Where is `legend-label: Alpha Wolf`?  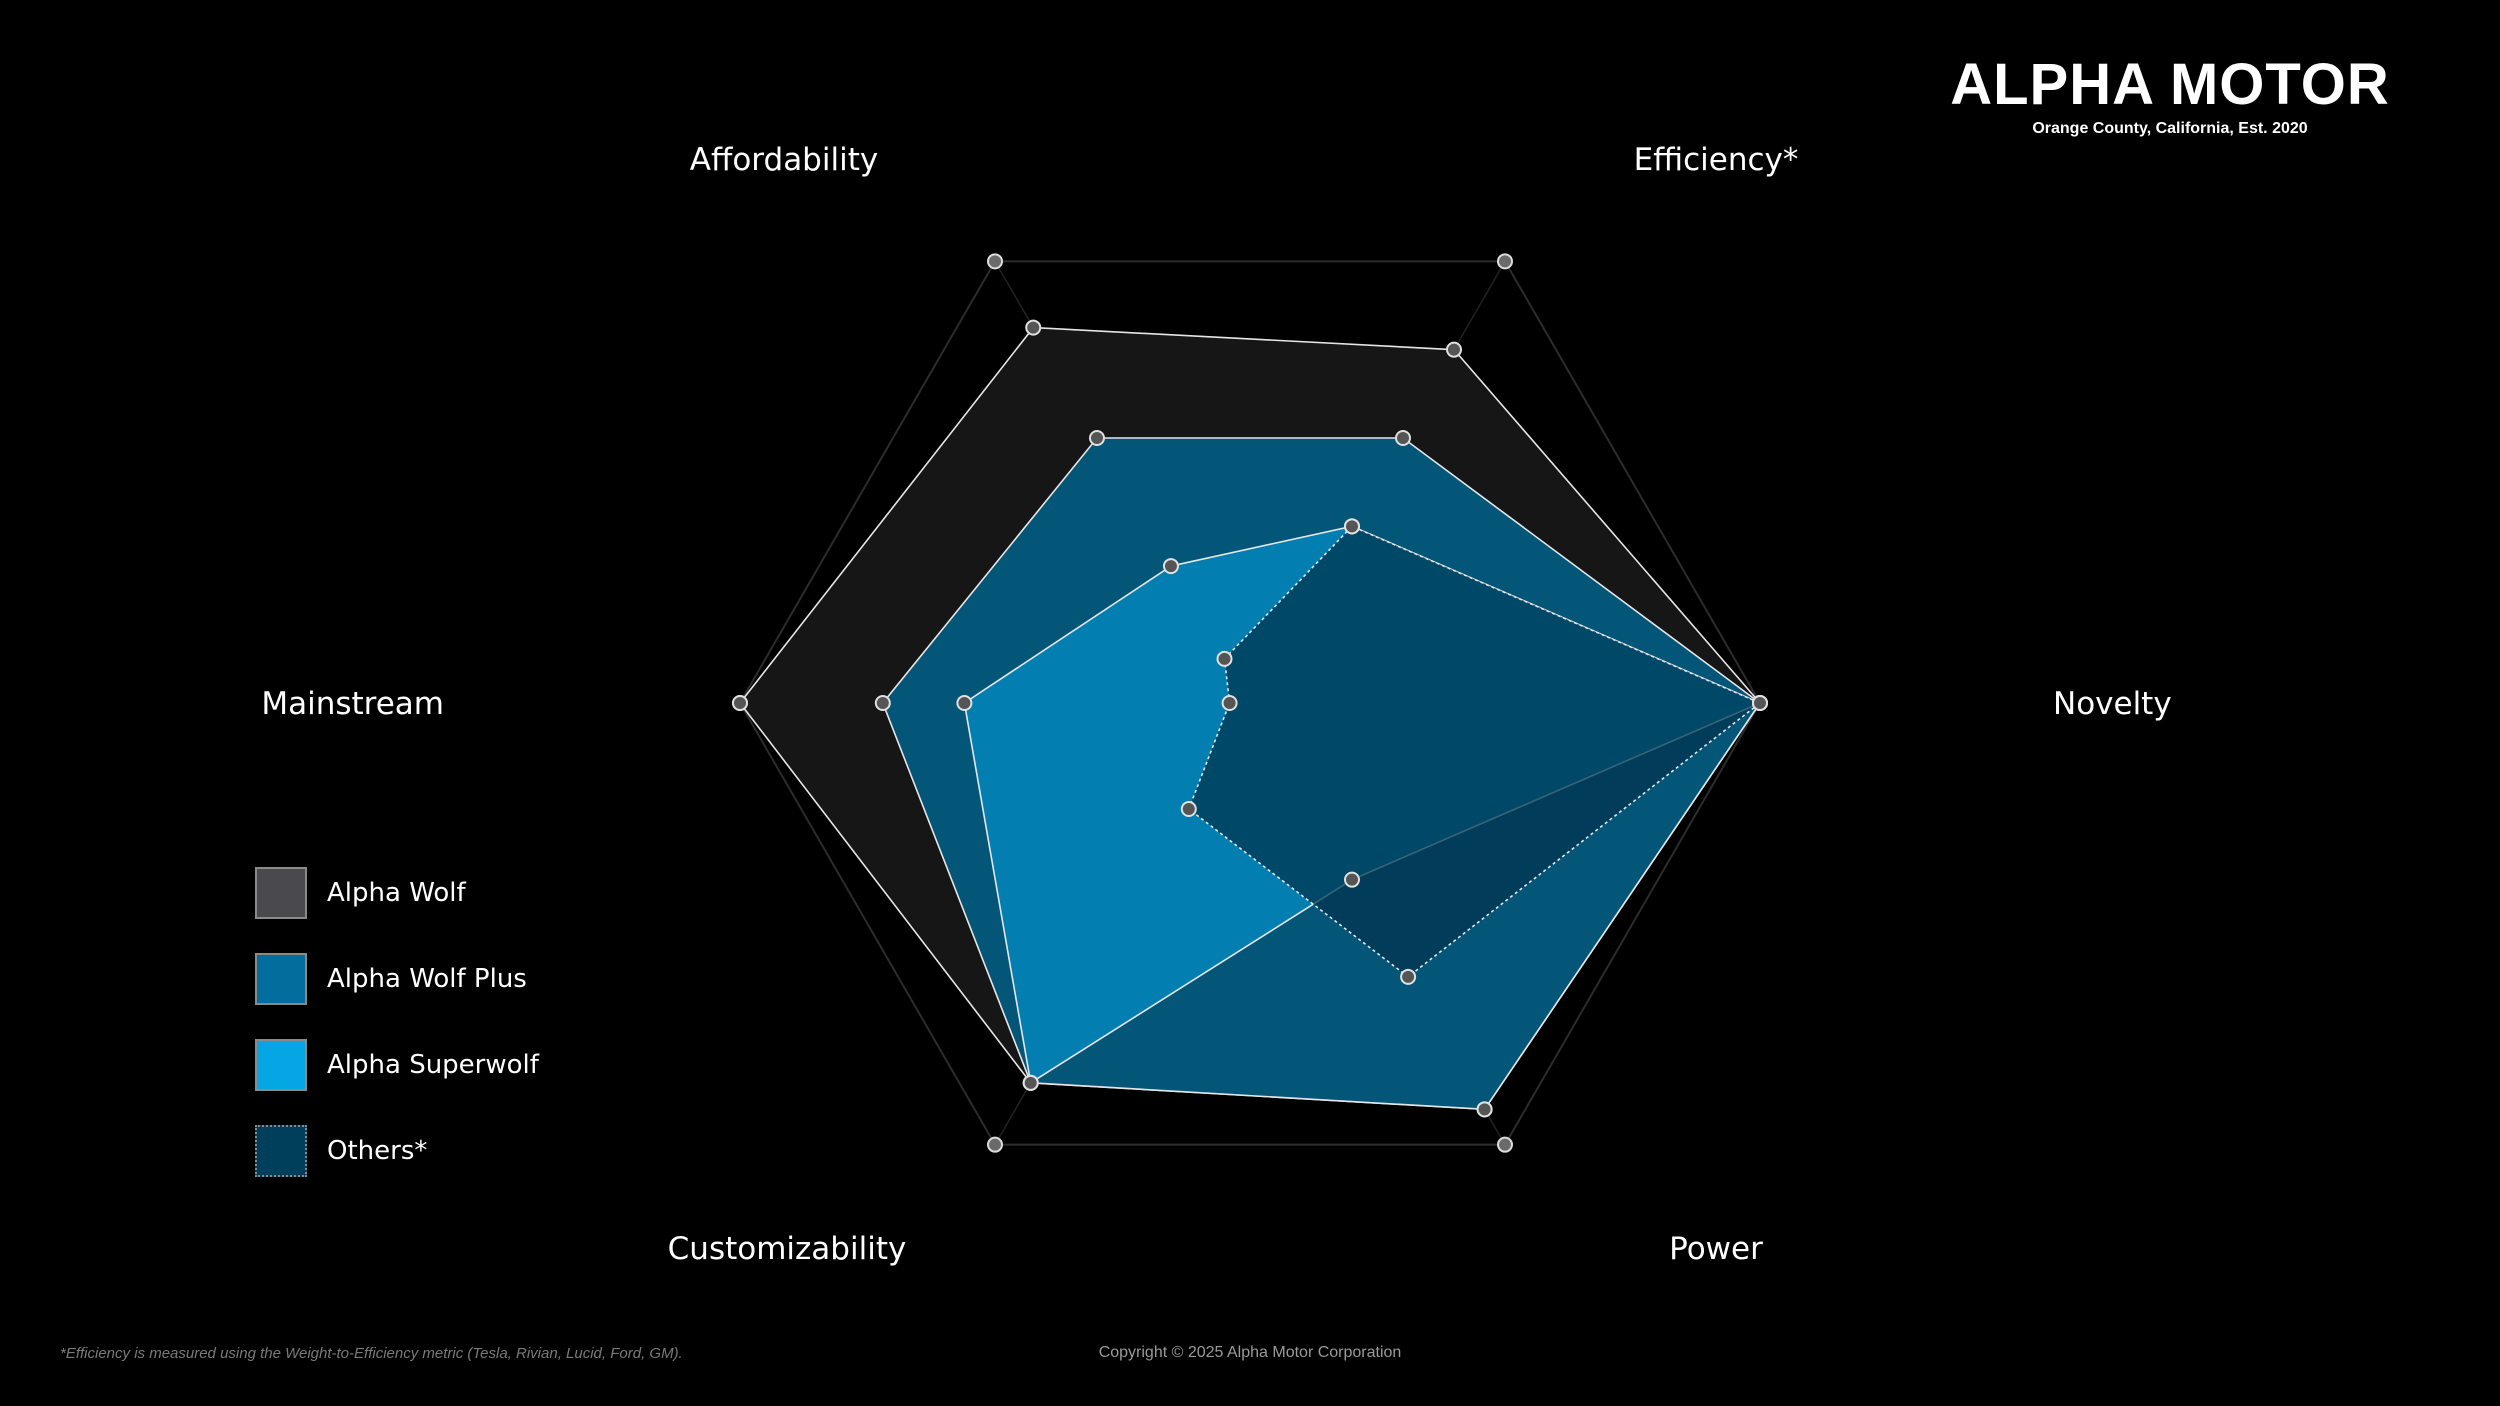
legend-label: Alpha Wolf is located at coordinates (396, 893).